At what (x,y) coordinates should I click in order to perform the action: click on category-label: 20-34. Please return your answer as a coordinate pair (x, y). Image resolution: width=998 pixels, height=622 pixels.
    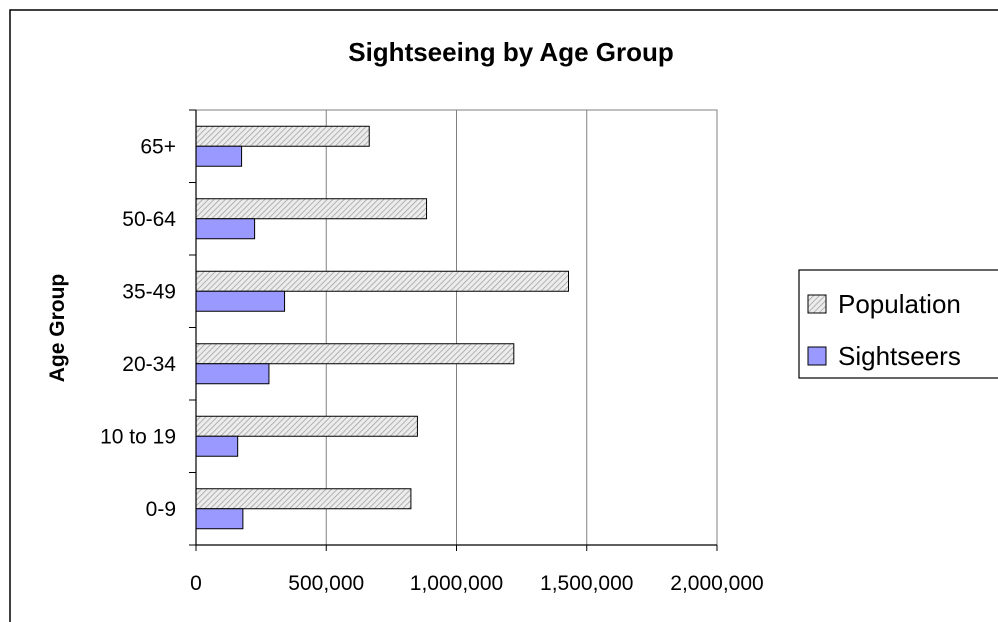
    Looking at the image, I should click on (149, 364).